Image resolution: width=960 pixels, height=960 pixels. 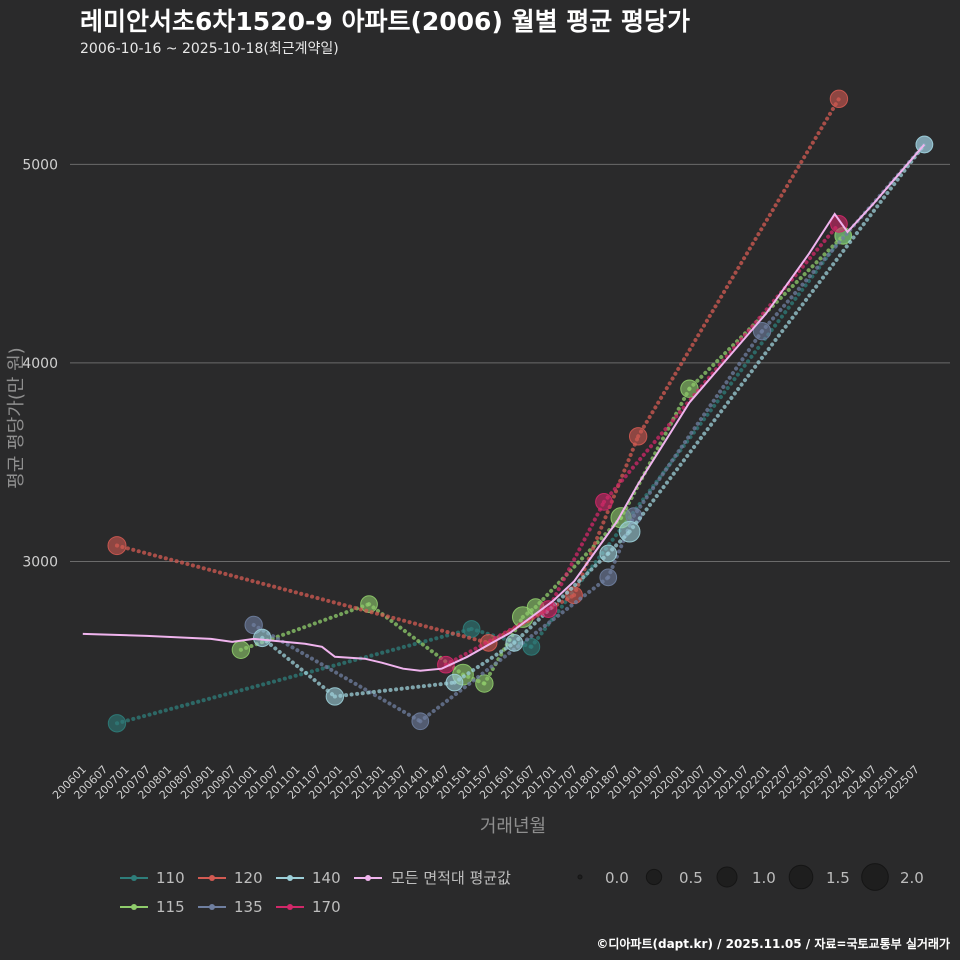 What do you see at coordinates (152, 907) in the screenshot?
I see `legend-item-115: 115` at bounding box center [152, 907].